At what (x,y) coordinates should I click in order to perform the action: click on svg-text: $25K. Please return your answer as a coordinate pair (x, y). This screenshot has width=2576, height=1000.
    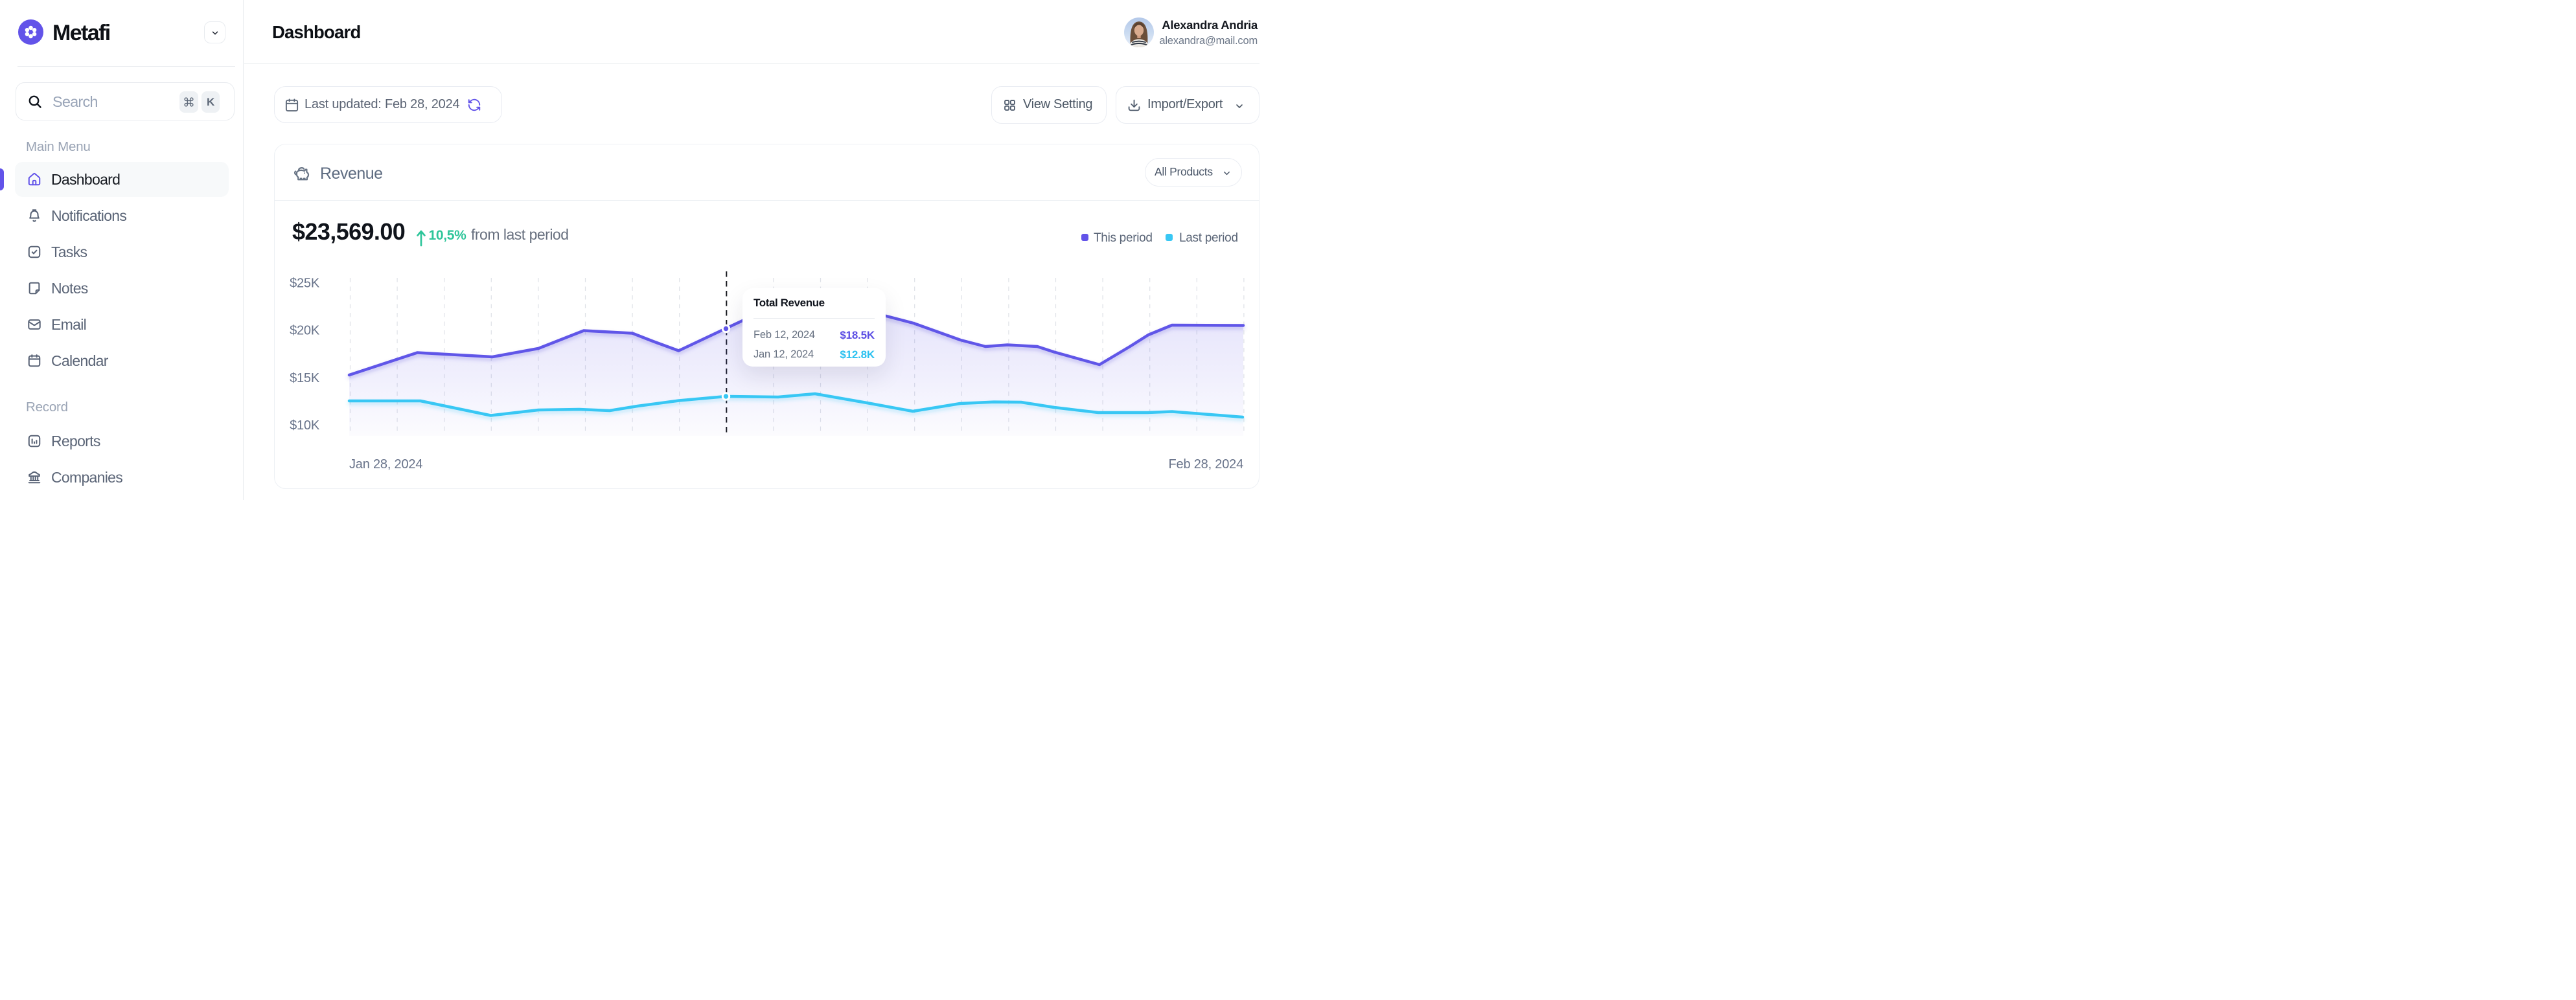
    Looking at the image, I should click on (305, 284).